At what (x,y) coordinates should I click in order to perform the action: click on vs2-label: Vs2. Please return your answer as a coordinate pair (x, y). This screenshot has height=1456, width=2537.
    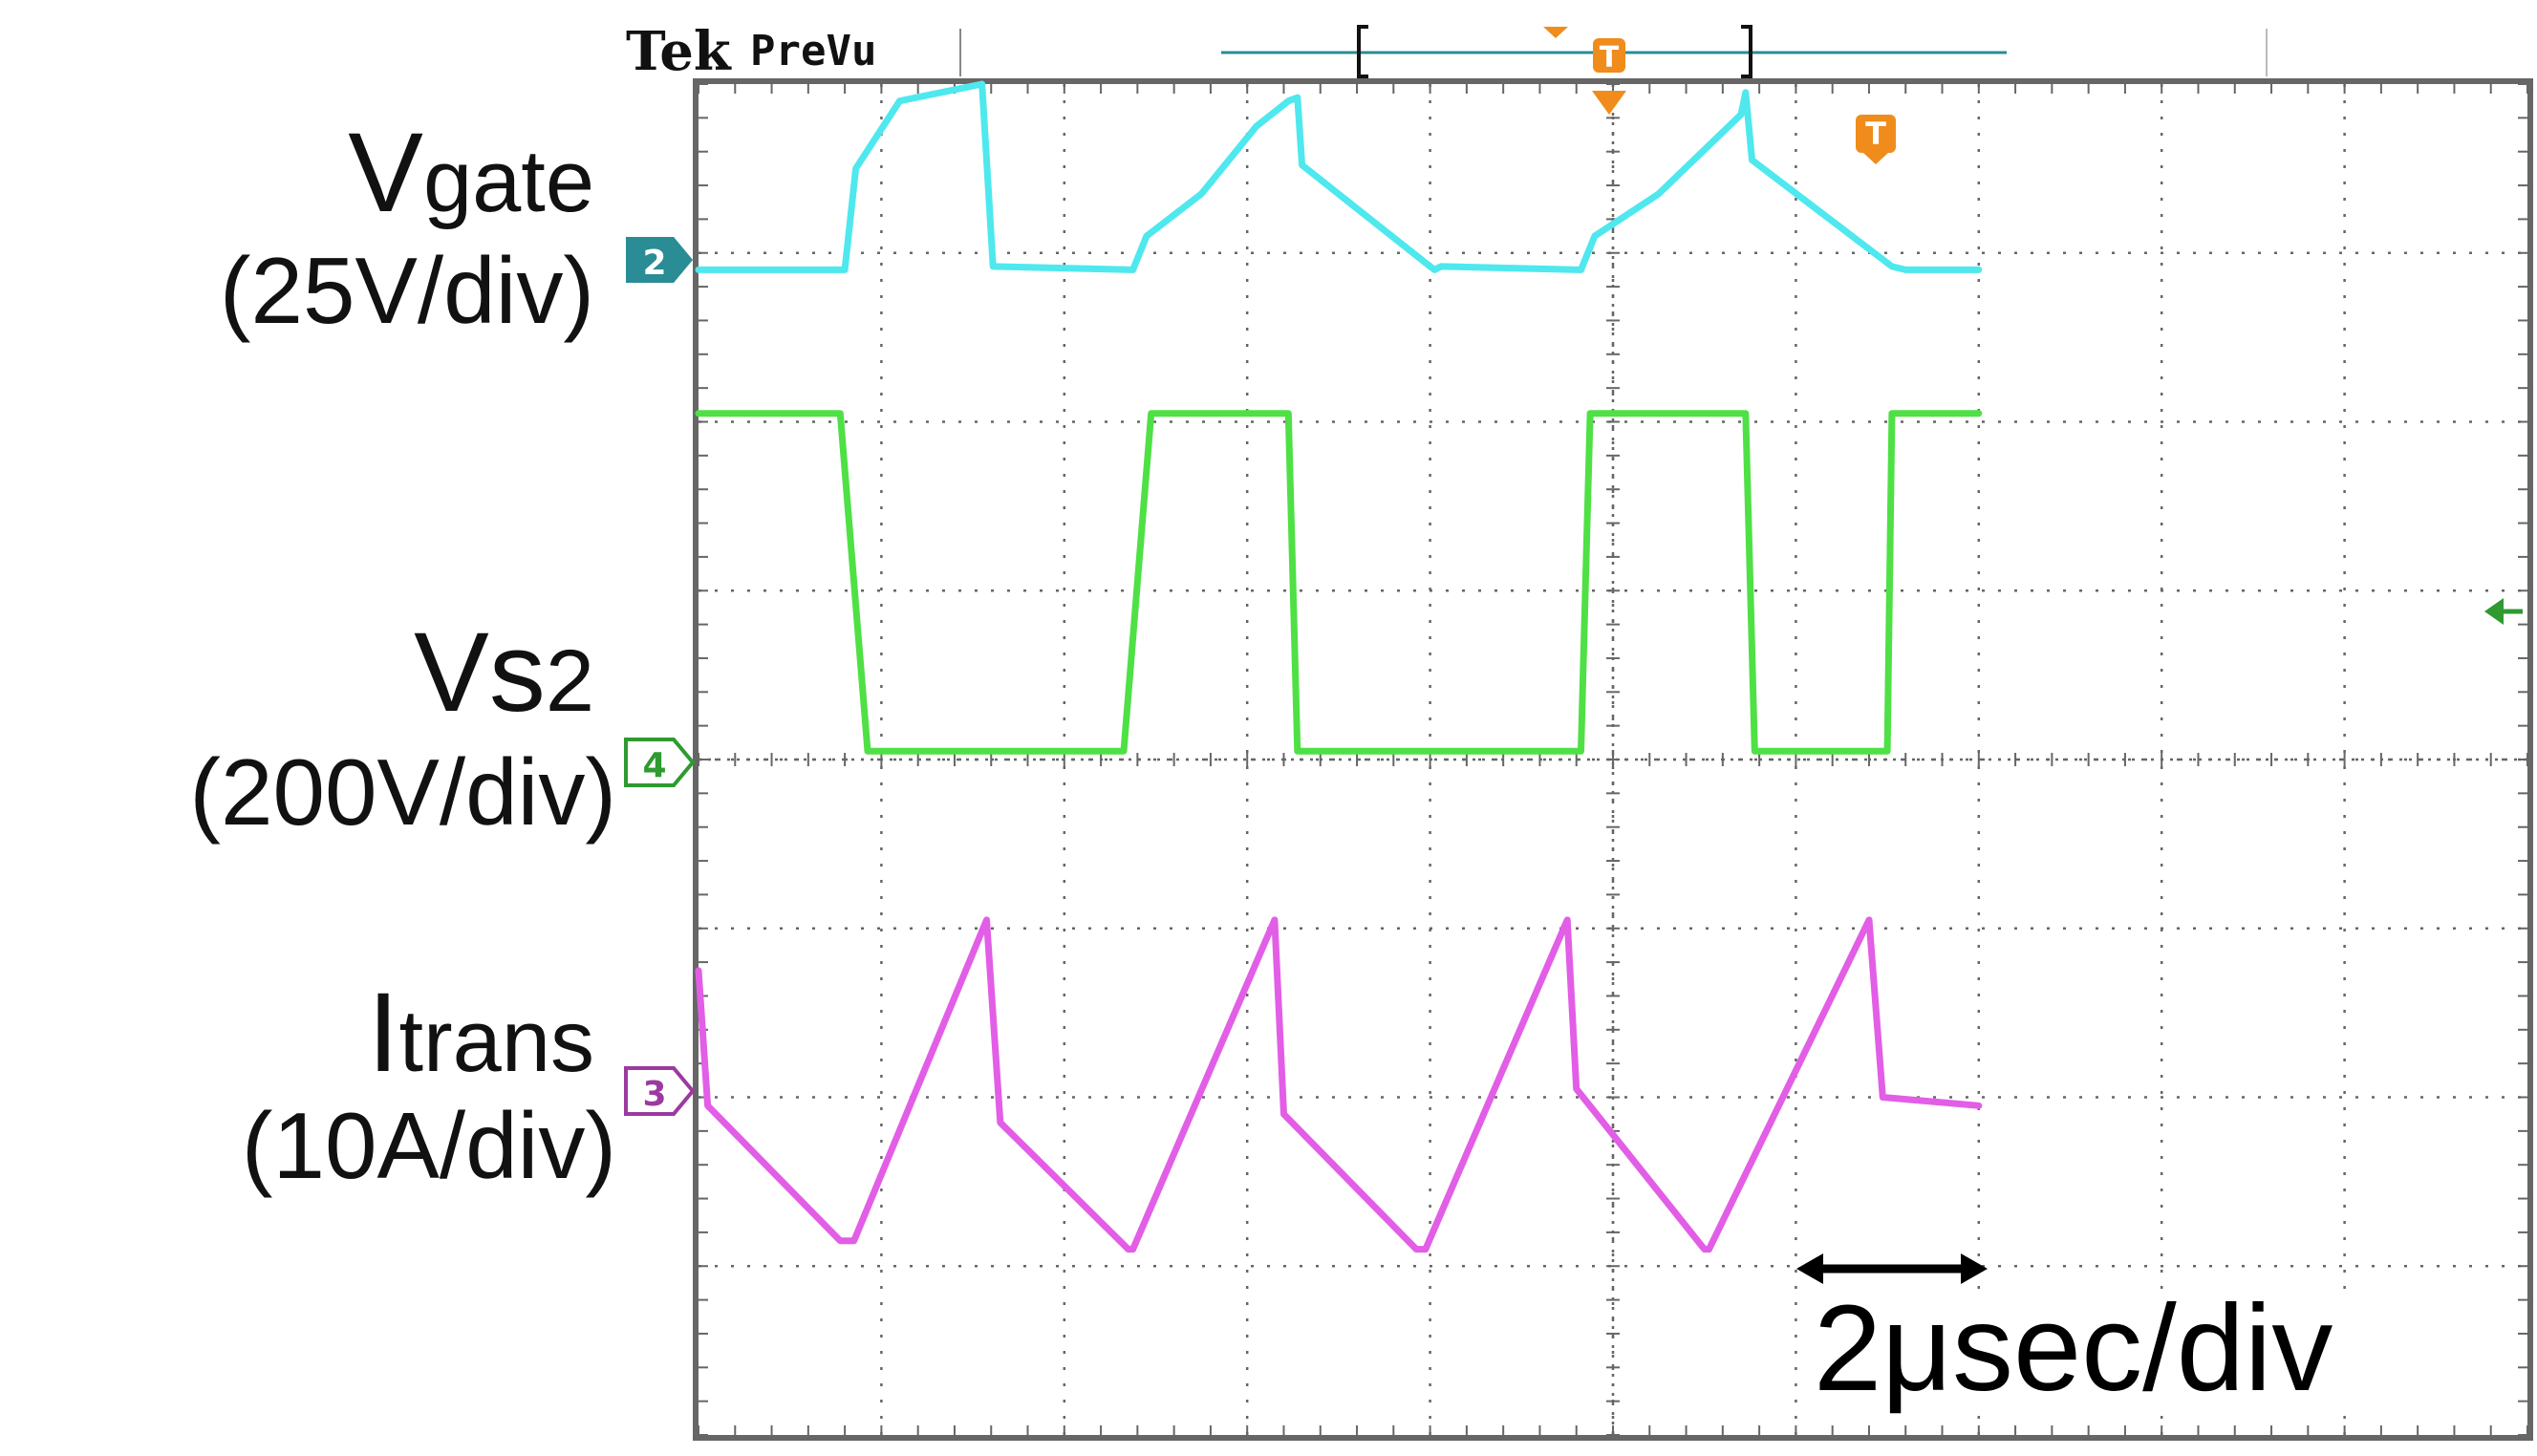
    Looking at the image, I should click on (504, 673).